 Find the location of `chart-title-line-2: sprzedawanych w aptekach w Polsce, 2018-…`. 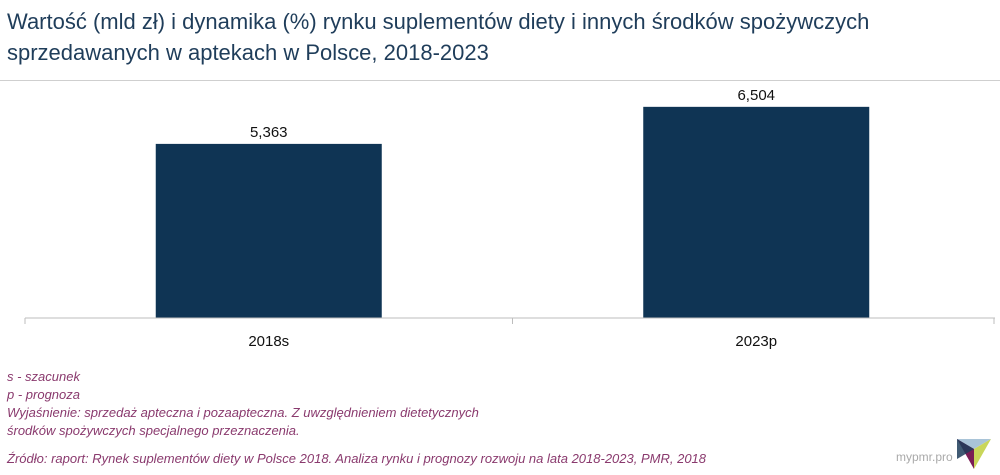

chart-title-line-2: sprzedawanych w aptekach w Polsce, 2018-… is located at coordinates (248, 52).